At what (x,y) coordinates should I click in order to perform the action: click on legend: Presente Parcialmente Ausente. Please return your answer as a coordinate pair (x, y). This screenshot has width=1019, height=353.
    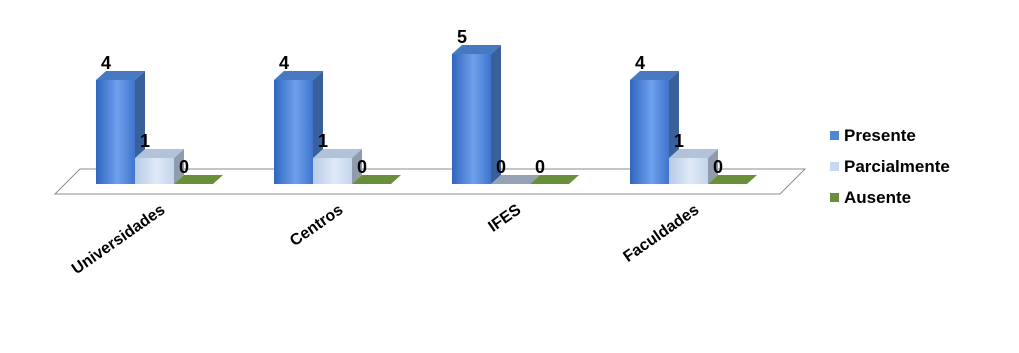
    Looking at the image, I should click on (890, 166).